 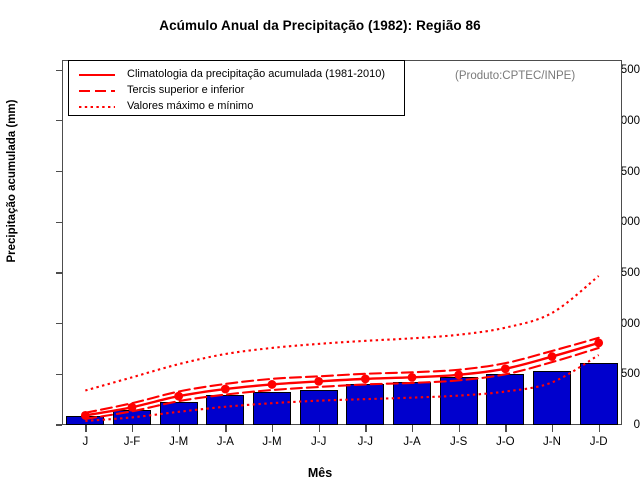 What do you see at coordinates (97, 75) in the screenshot?
I see `solid-line-icon` at bounding box center [97, 75].